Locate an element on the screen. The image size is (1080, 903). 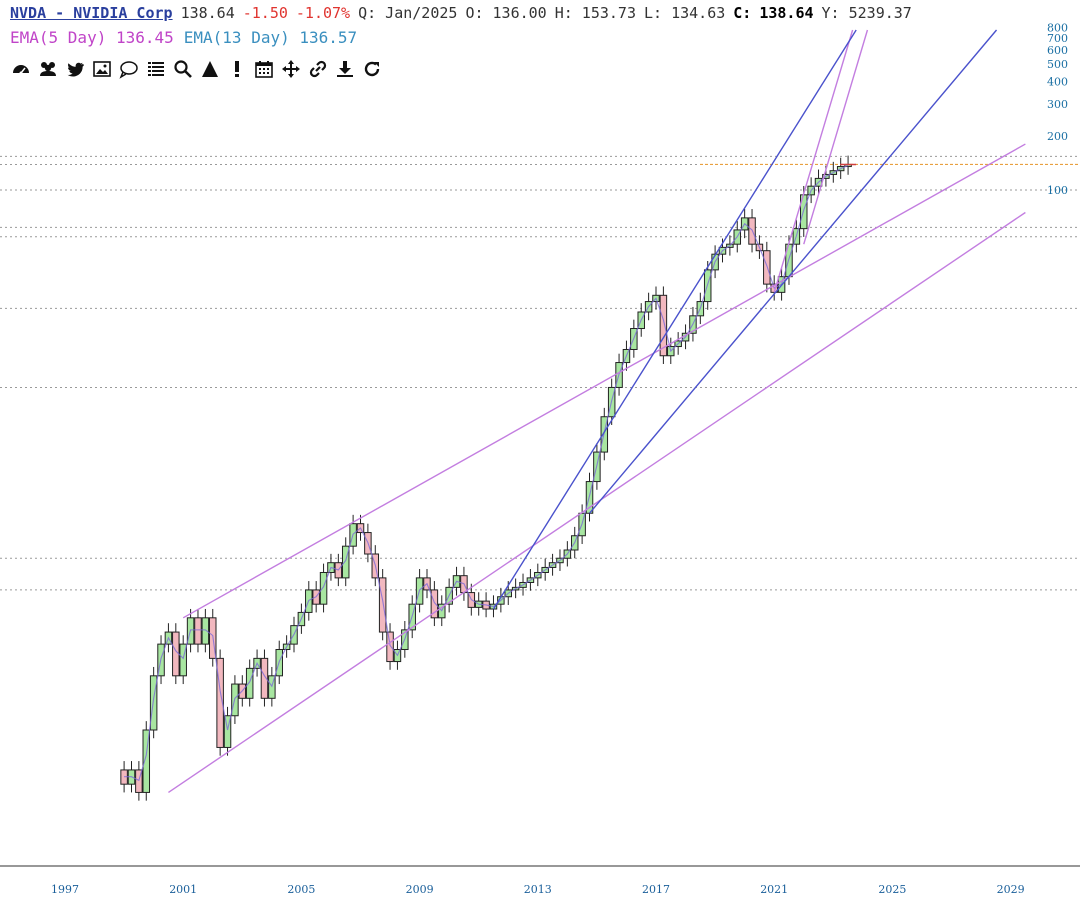
dashboard-icon is located at coordinates (21, 69).